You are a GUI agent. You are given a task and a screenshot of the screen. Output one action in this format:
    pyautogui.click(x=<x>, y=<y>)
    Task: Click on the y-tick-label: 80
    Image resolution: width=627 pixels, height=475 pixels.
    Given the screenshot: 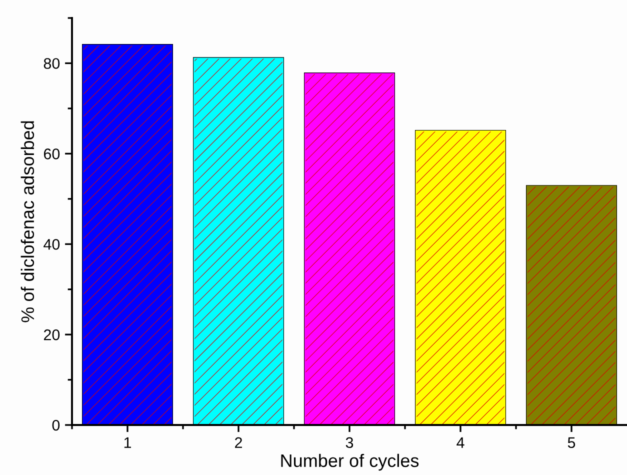 What is the action you would take?
    pyautogui.click(x=52, y=63)
    